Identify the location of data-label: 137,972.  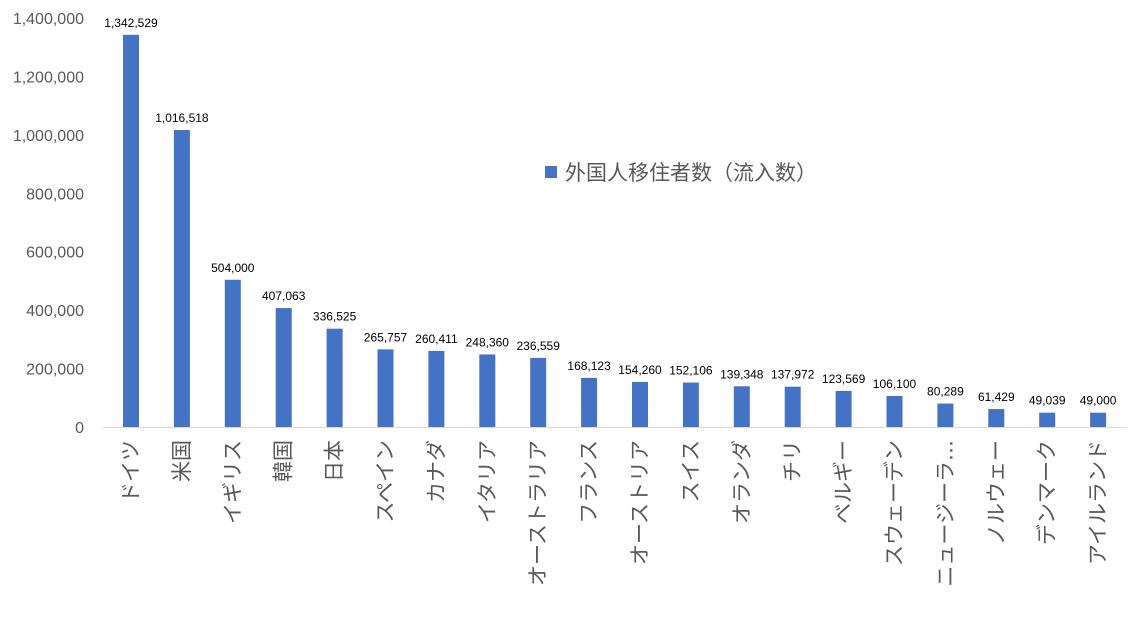
(793, 375).